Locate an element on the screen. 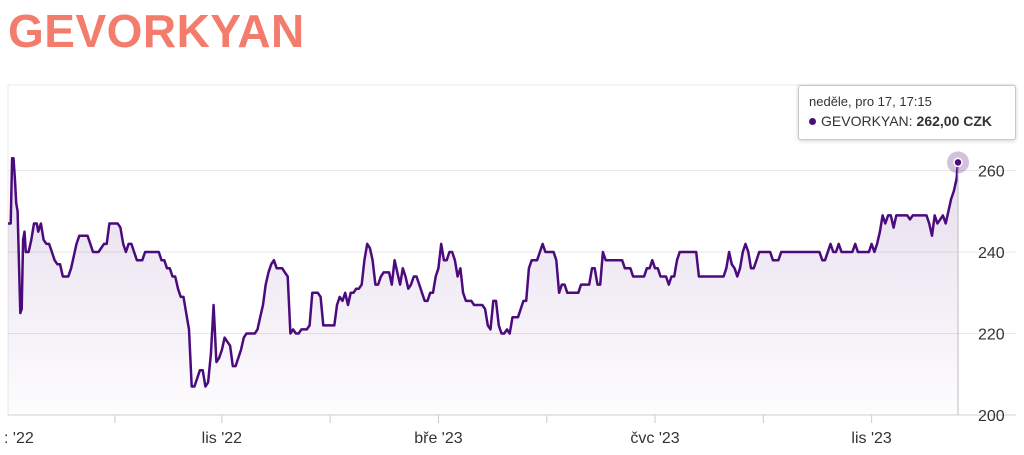  x-tick-label: lis '23 is located at coordinates (871, 438).